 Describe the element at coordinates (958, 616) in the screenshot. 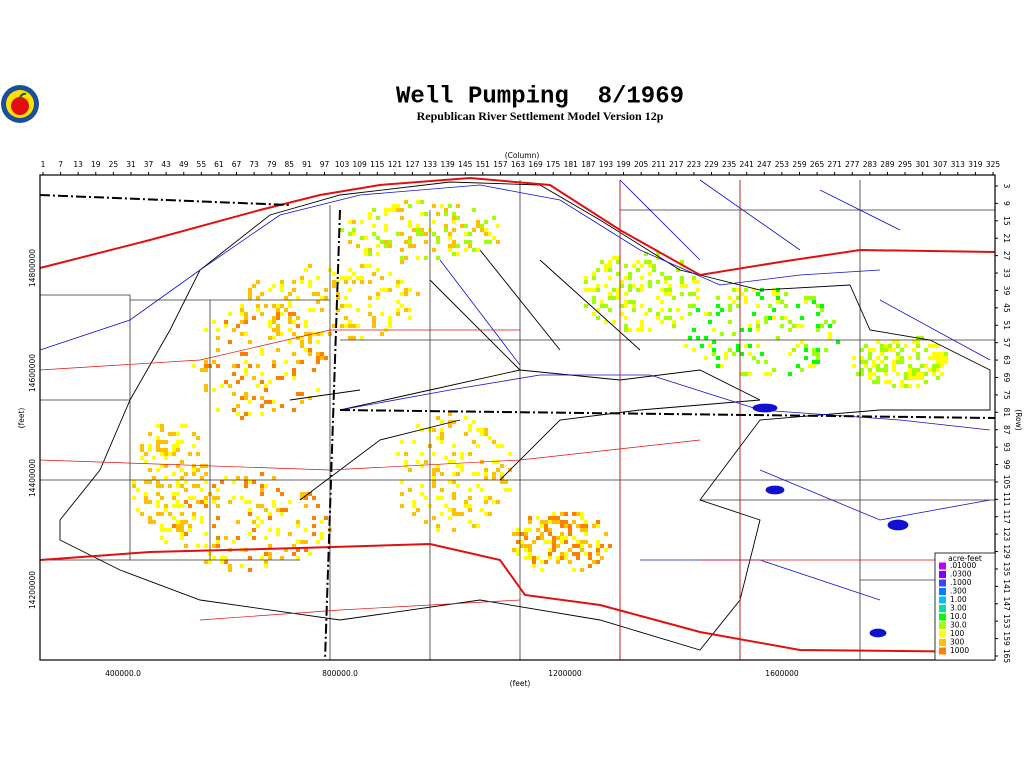

I see `legend-label: 10.0` at that location.